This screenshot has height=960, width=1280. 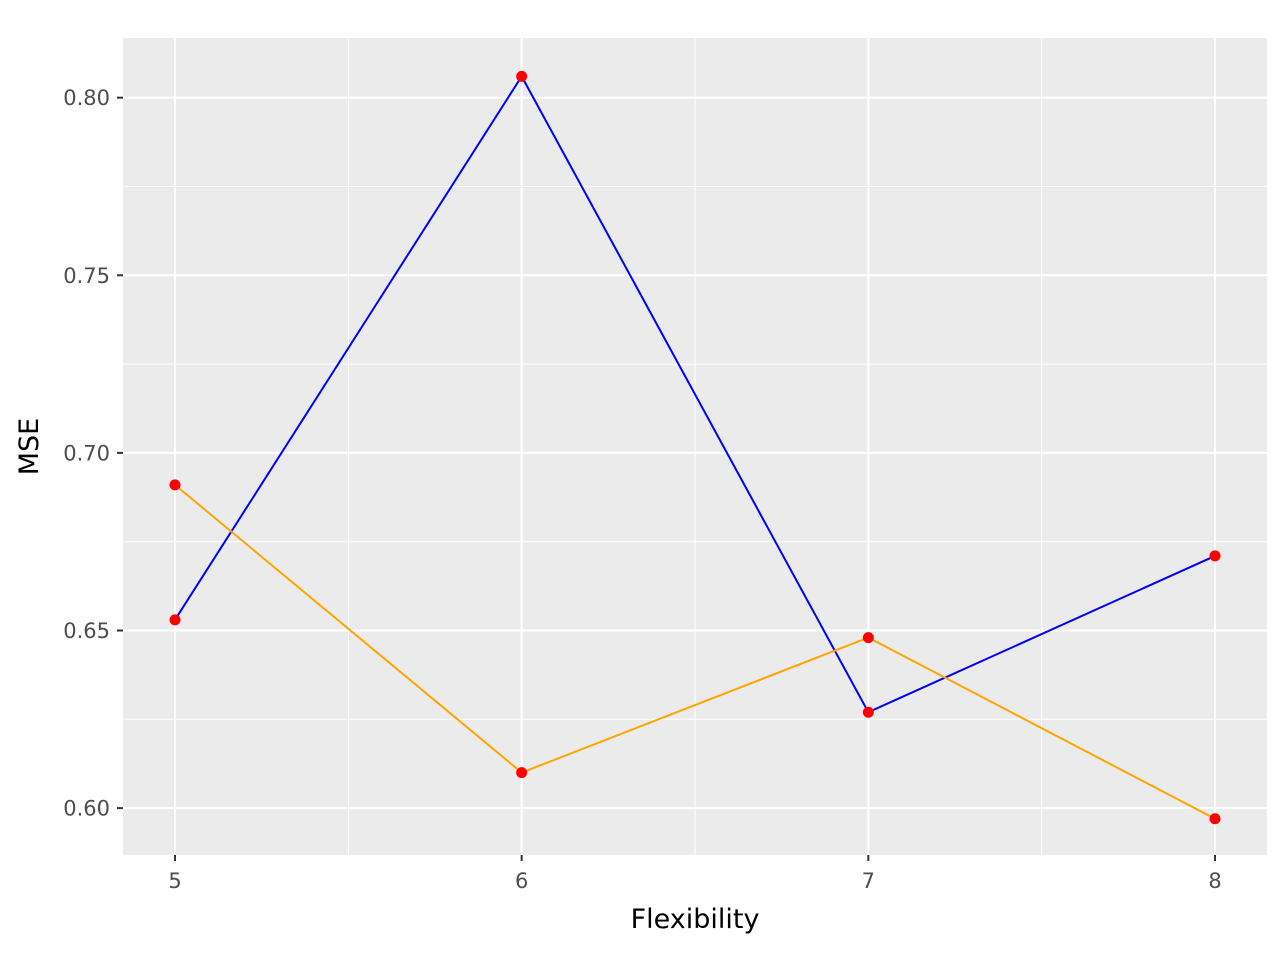 What do you see at coordinates (694, 881) in the screenshot?
I see `x-tick-labels: 5 6 7 8` at bounding box center [694, 881].